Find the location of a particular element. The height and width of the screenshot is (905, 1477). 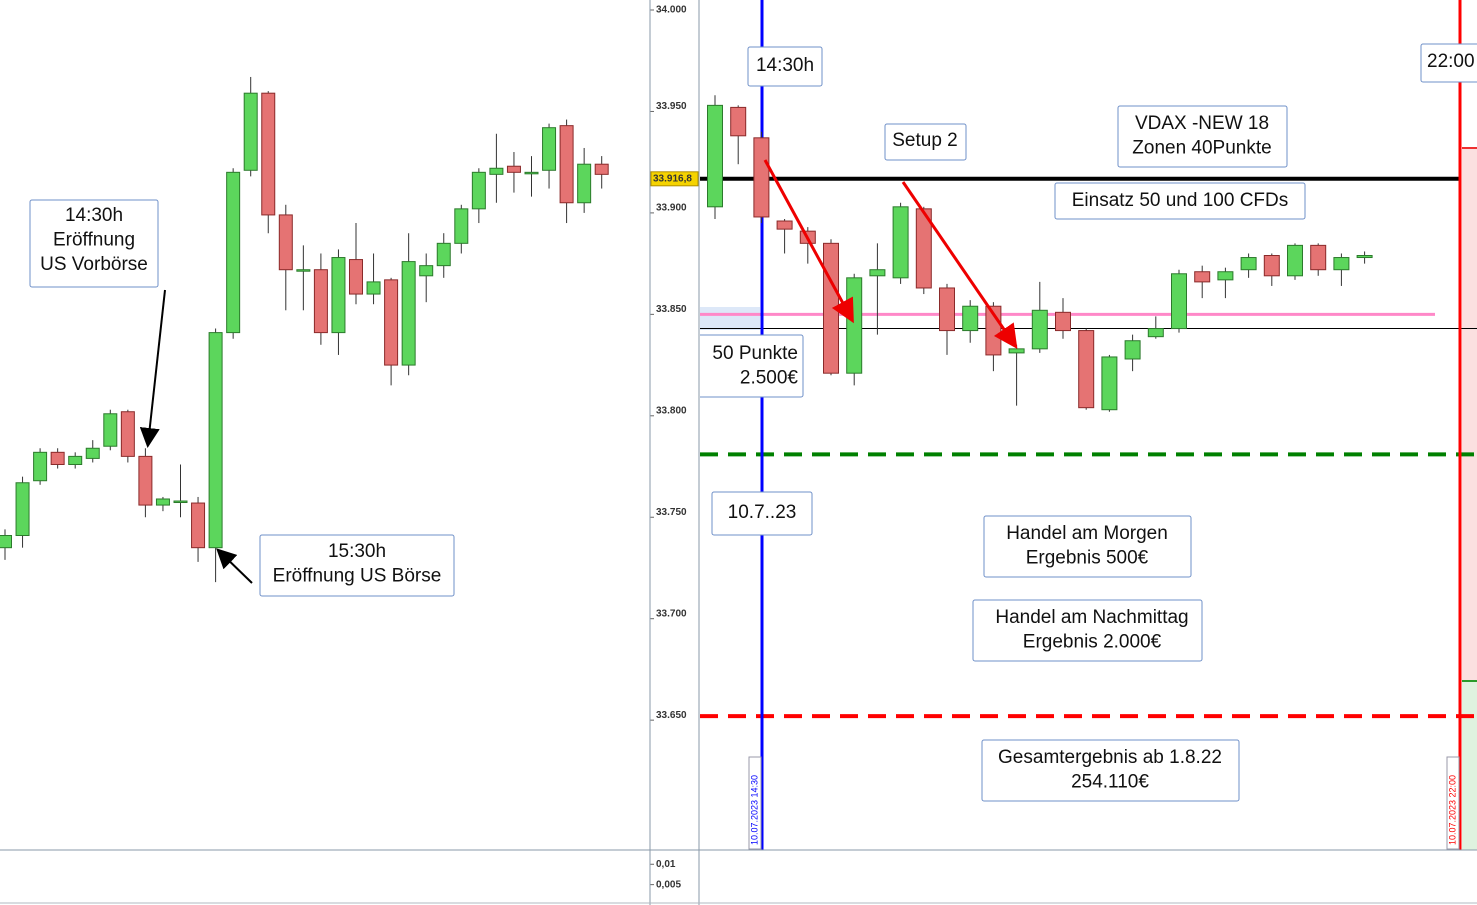

annotation-text: Gesamtergebnis ab 1.8.22 is located at coordinates (1110, 757).